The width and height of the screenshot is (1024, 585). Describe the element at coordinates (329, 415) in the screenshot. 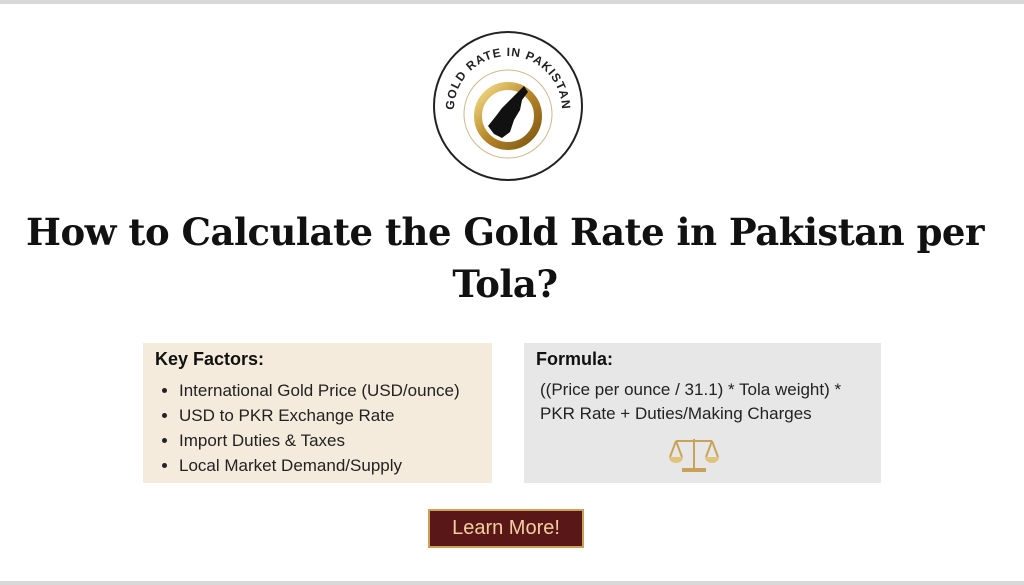

I see `list-item: USD to PKR Exchange Rate` at that location.